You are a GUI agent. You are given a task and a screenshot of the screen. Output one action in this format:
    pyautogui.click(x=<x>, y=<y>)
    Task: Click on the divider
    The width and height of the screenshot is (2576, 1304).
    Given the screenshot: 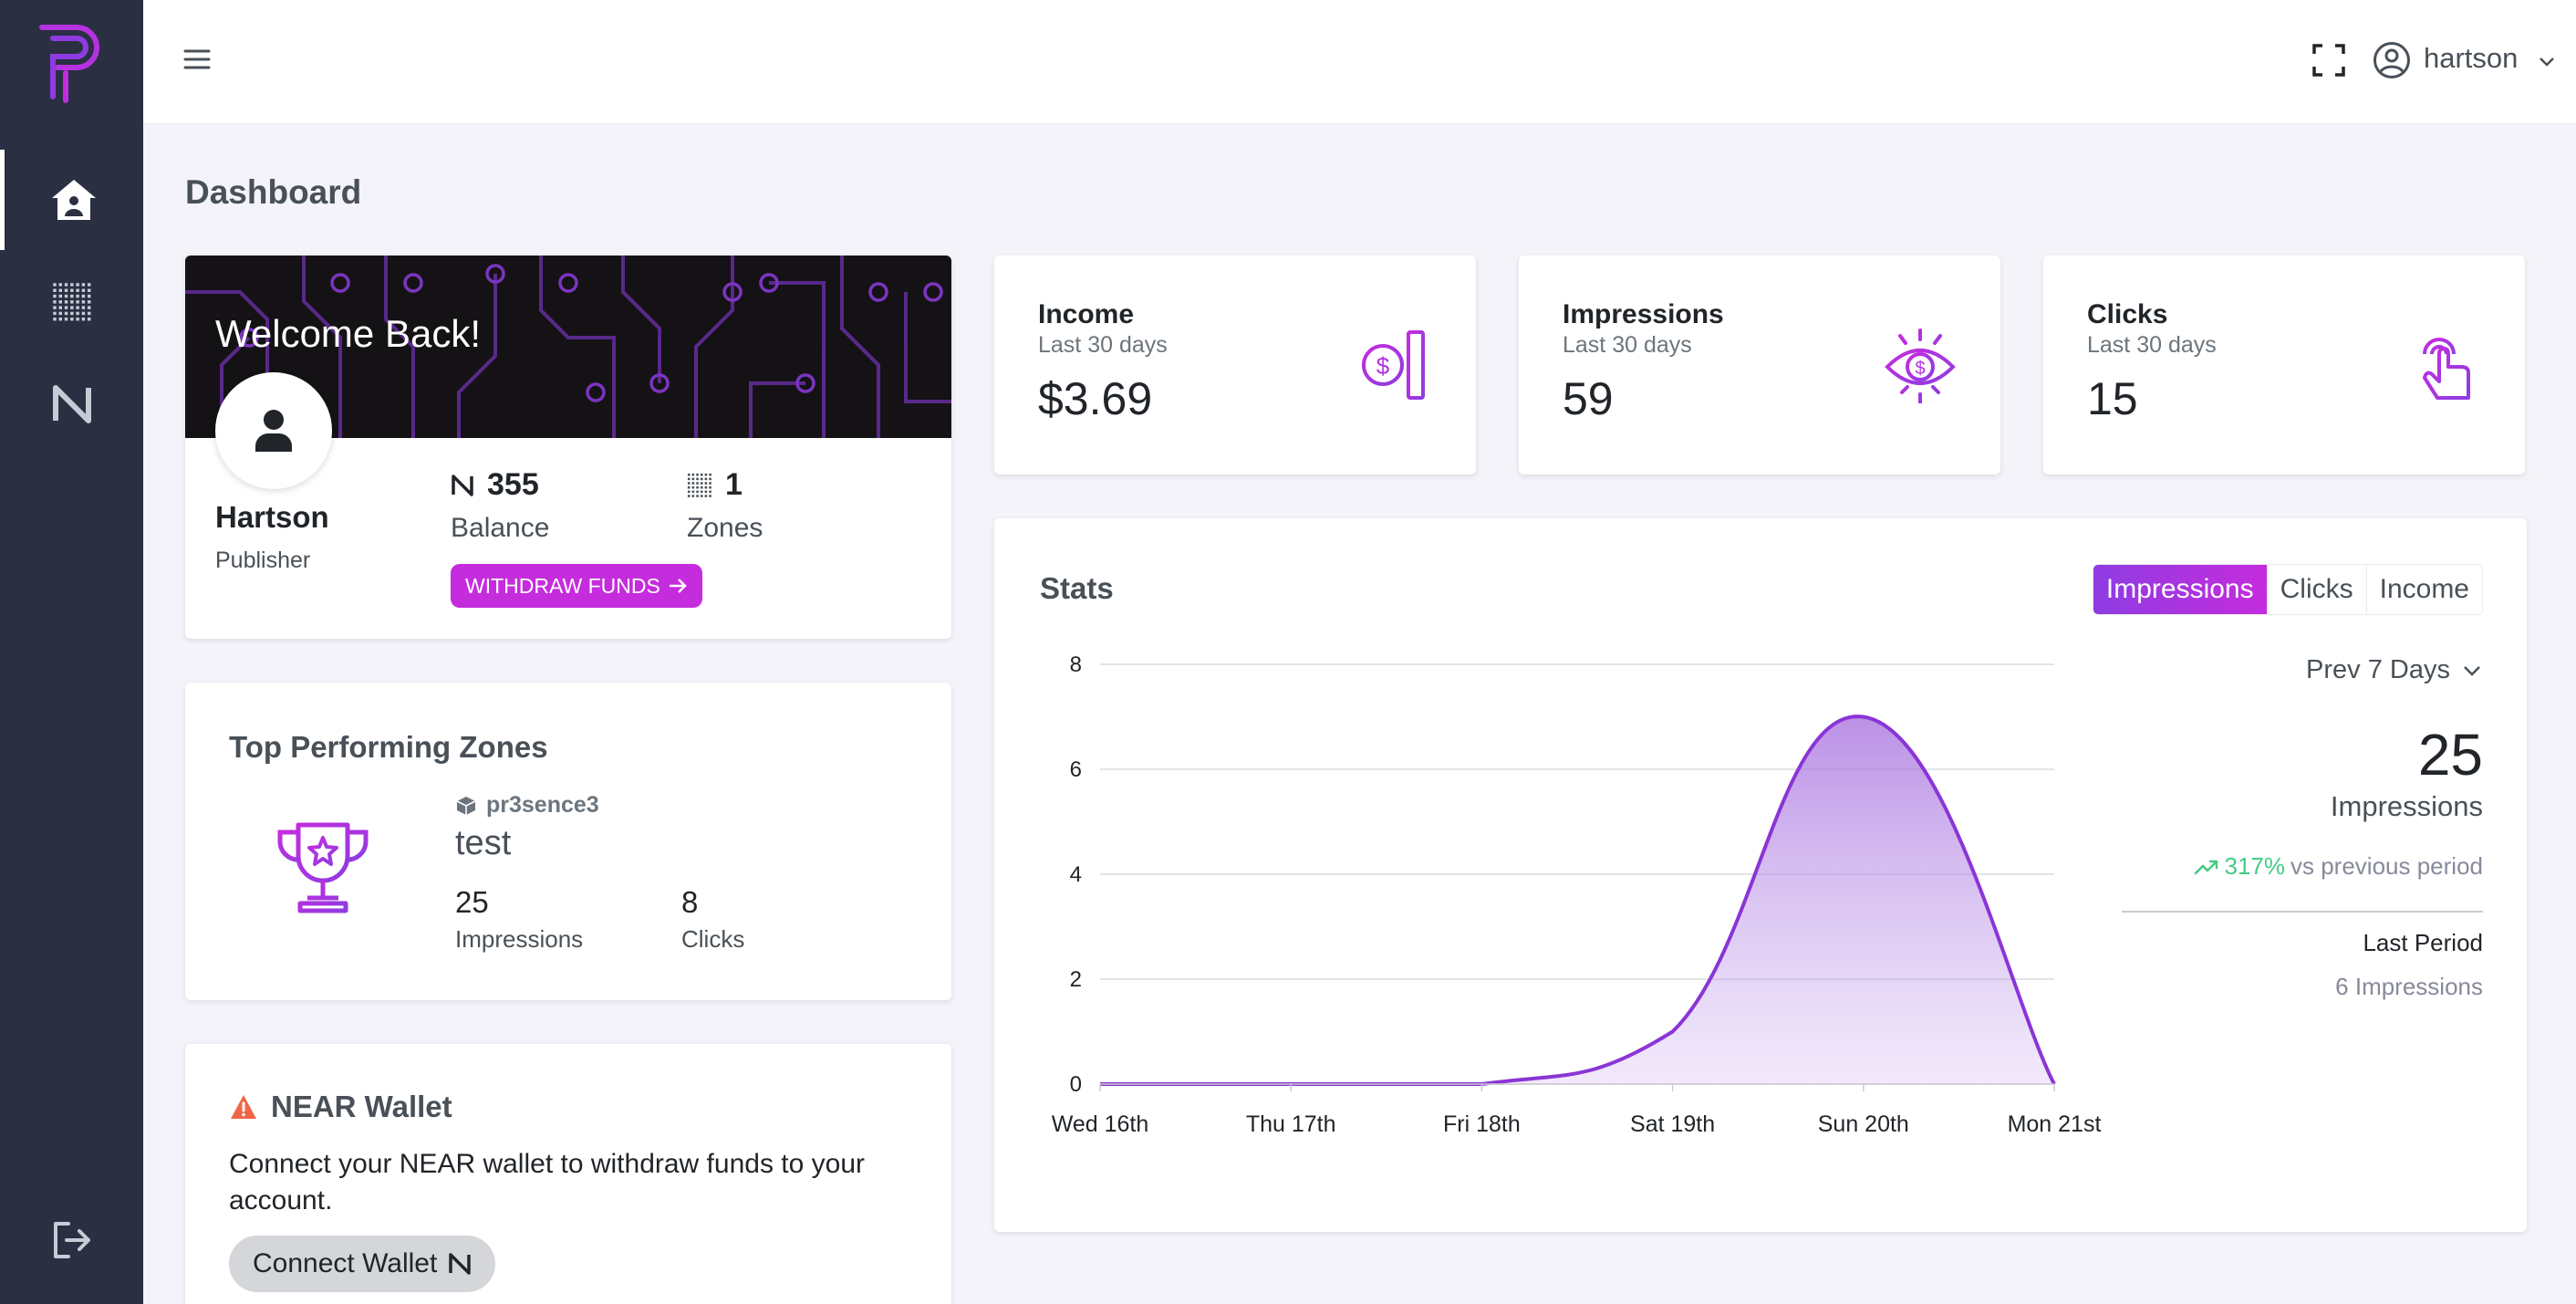 What is the action you would take?
    pyautogui.click(x=2302, y=912)
    